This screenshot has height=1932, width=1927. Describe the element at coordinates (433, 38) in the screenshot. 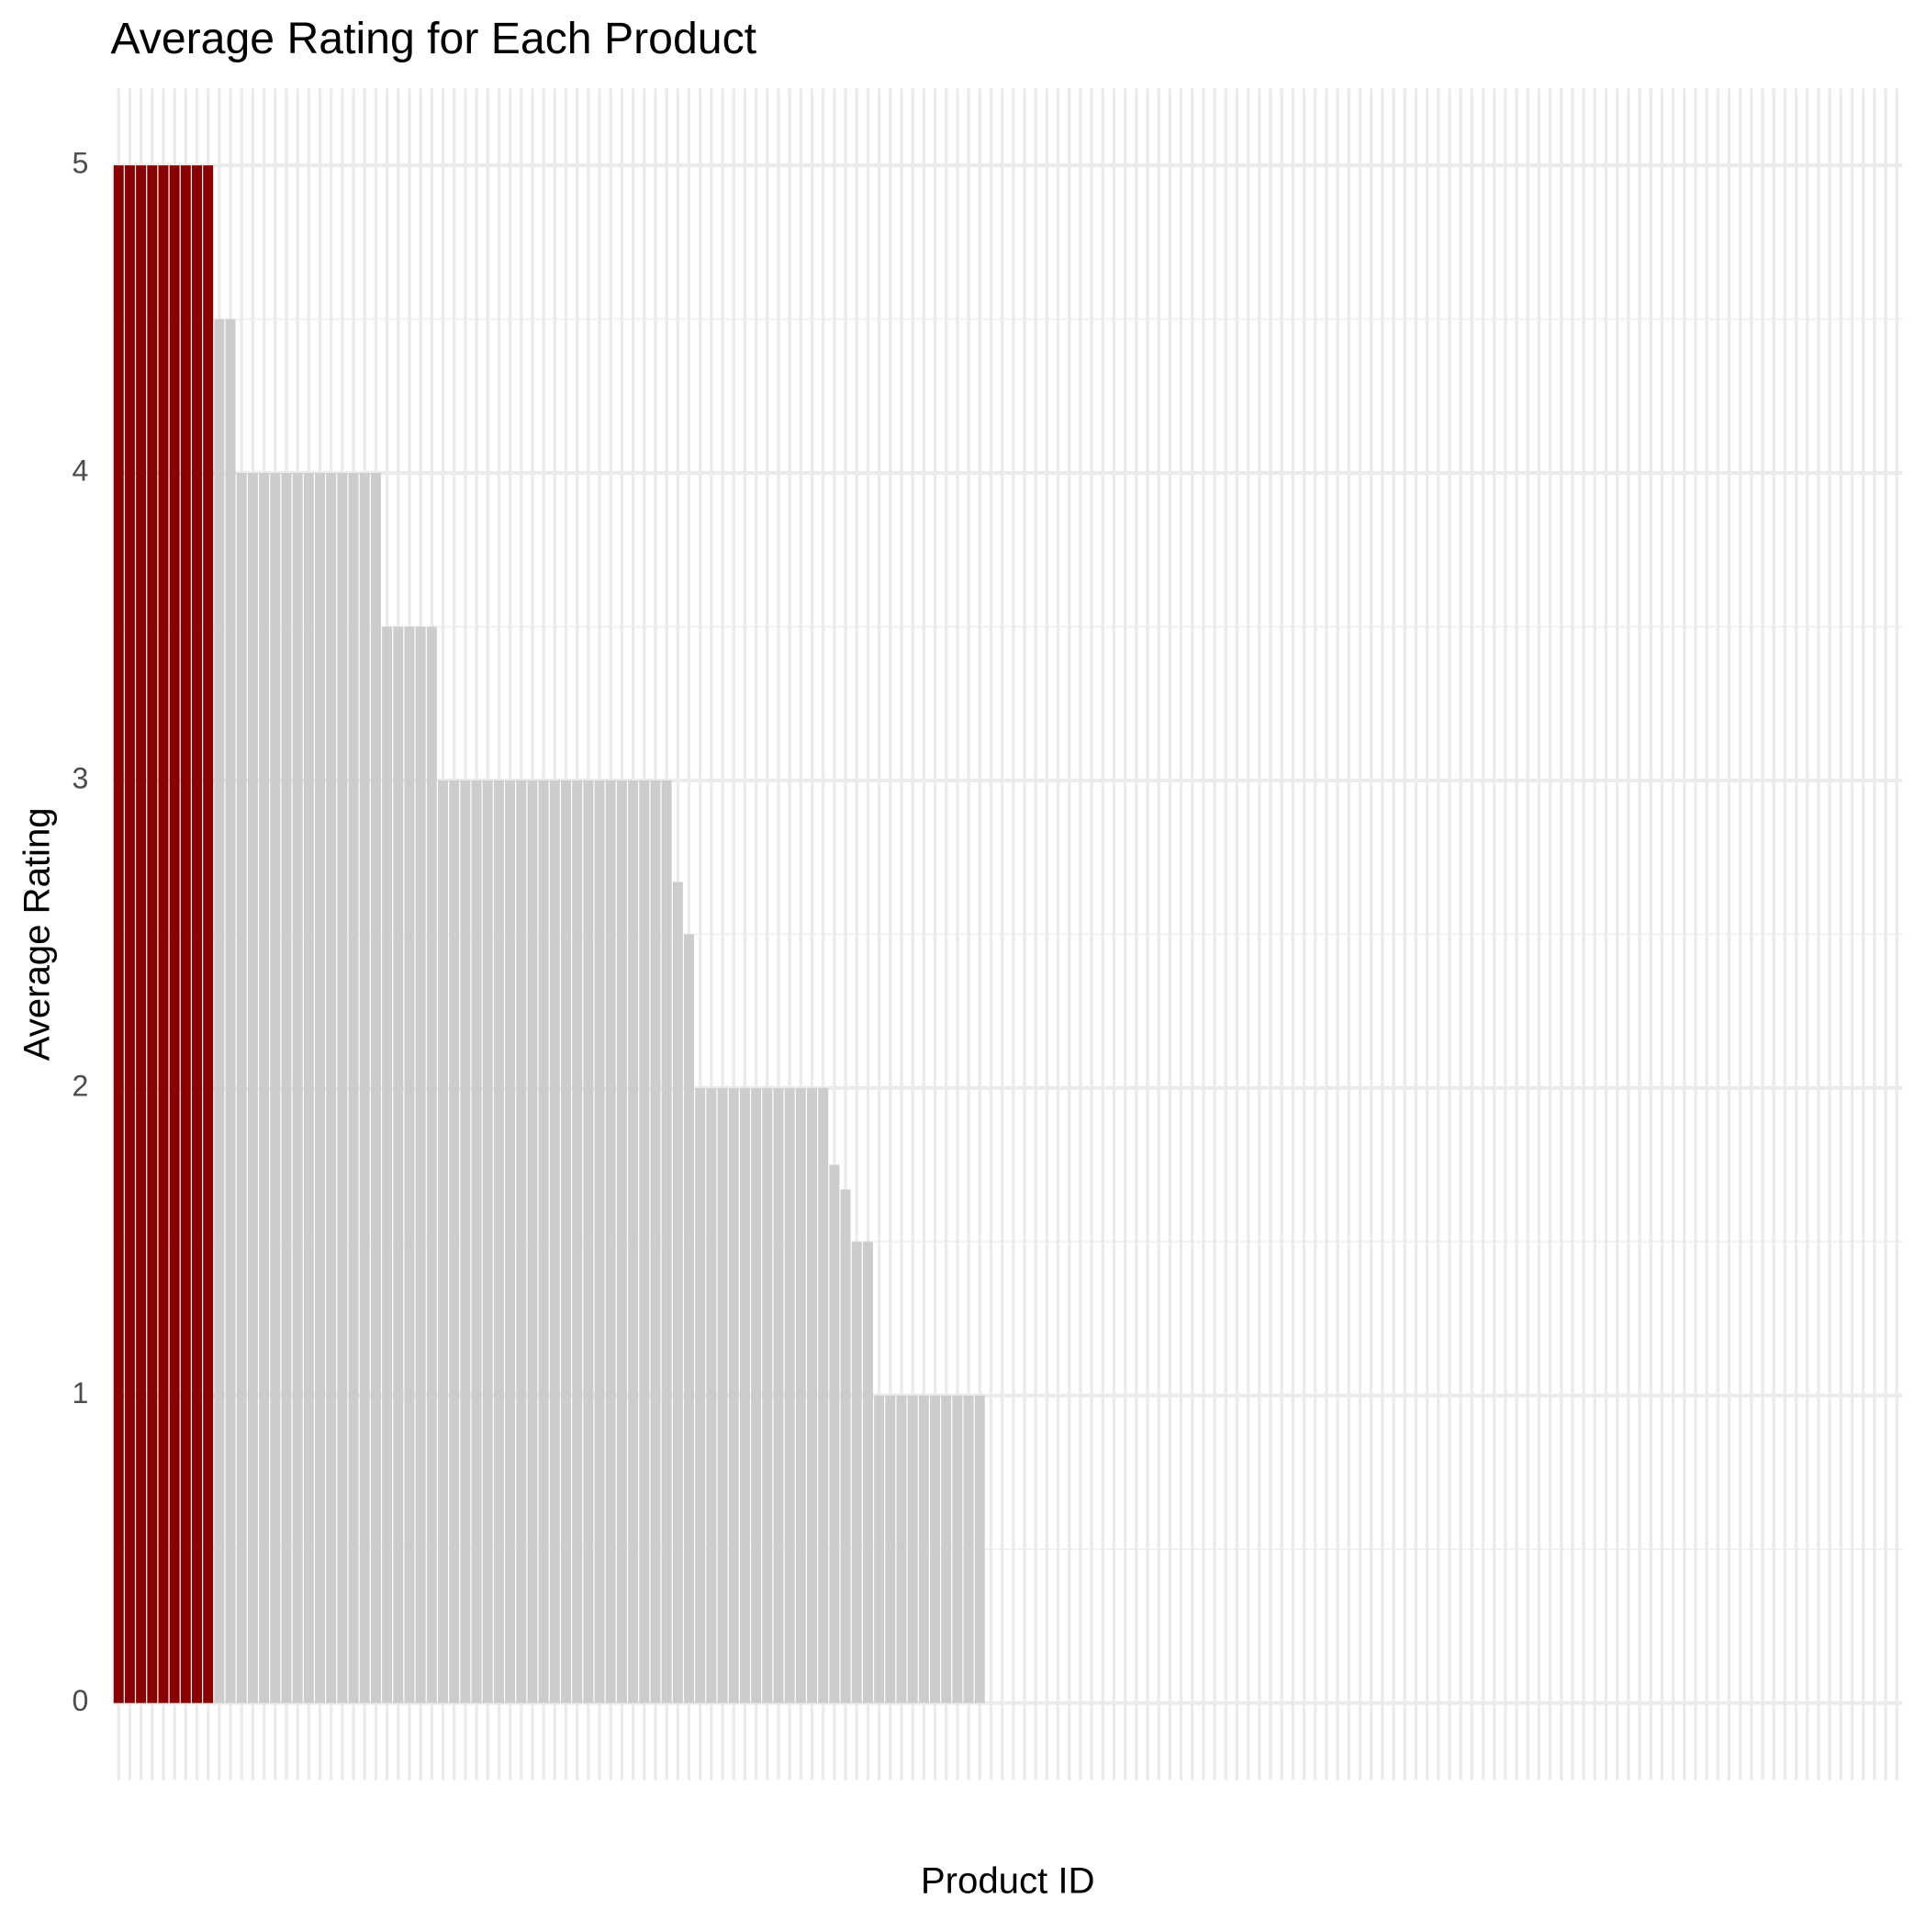

I see `chart-title: Average Rating for Each Product` at that location.